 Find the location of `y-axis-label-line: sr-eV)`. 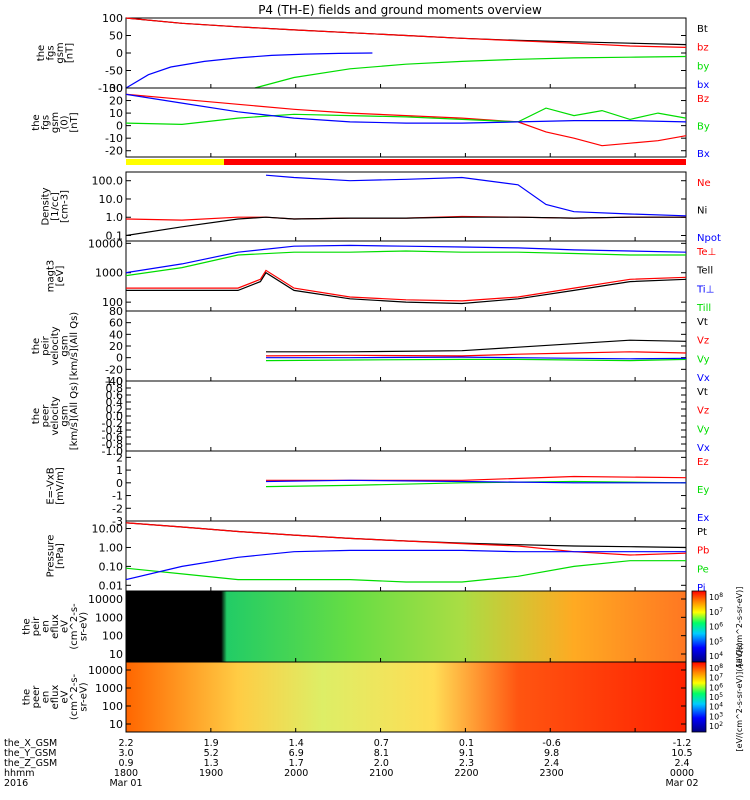

y-axis-label-line: sr-eV) is located at coordinates (84, 626).